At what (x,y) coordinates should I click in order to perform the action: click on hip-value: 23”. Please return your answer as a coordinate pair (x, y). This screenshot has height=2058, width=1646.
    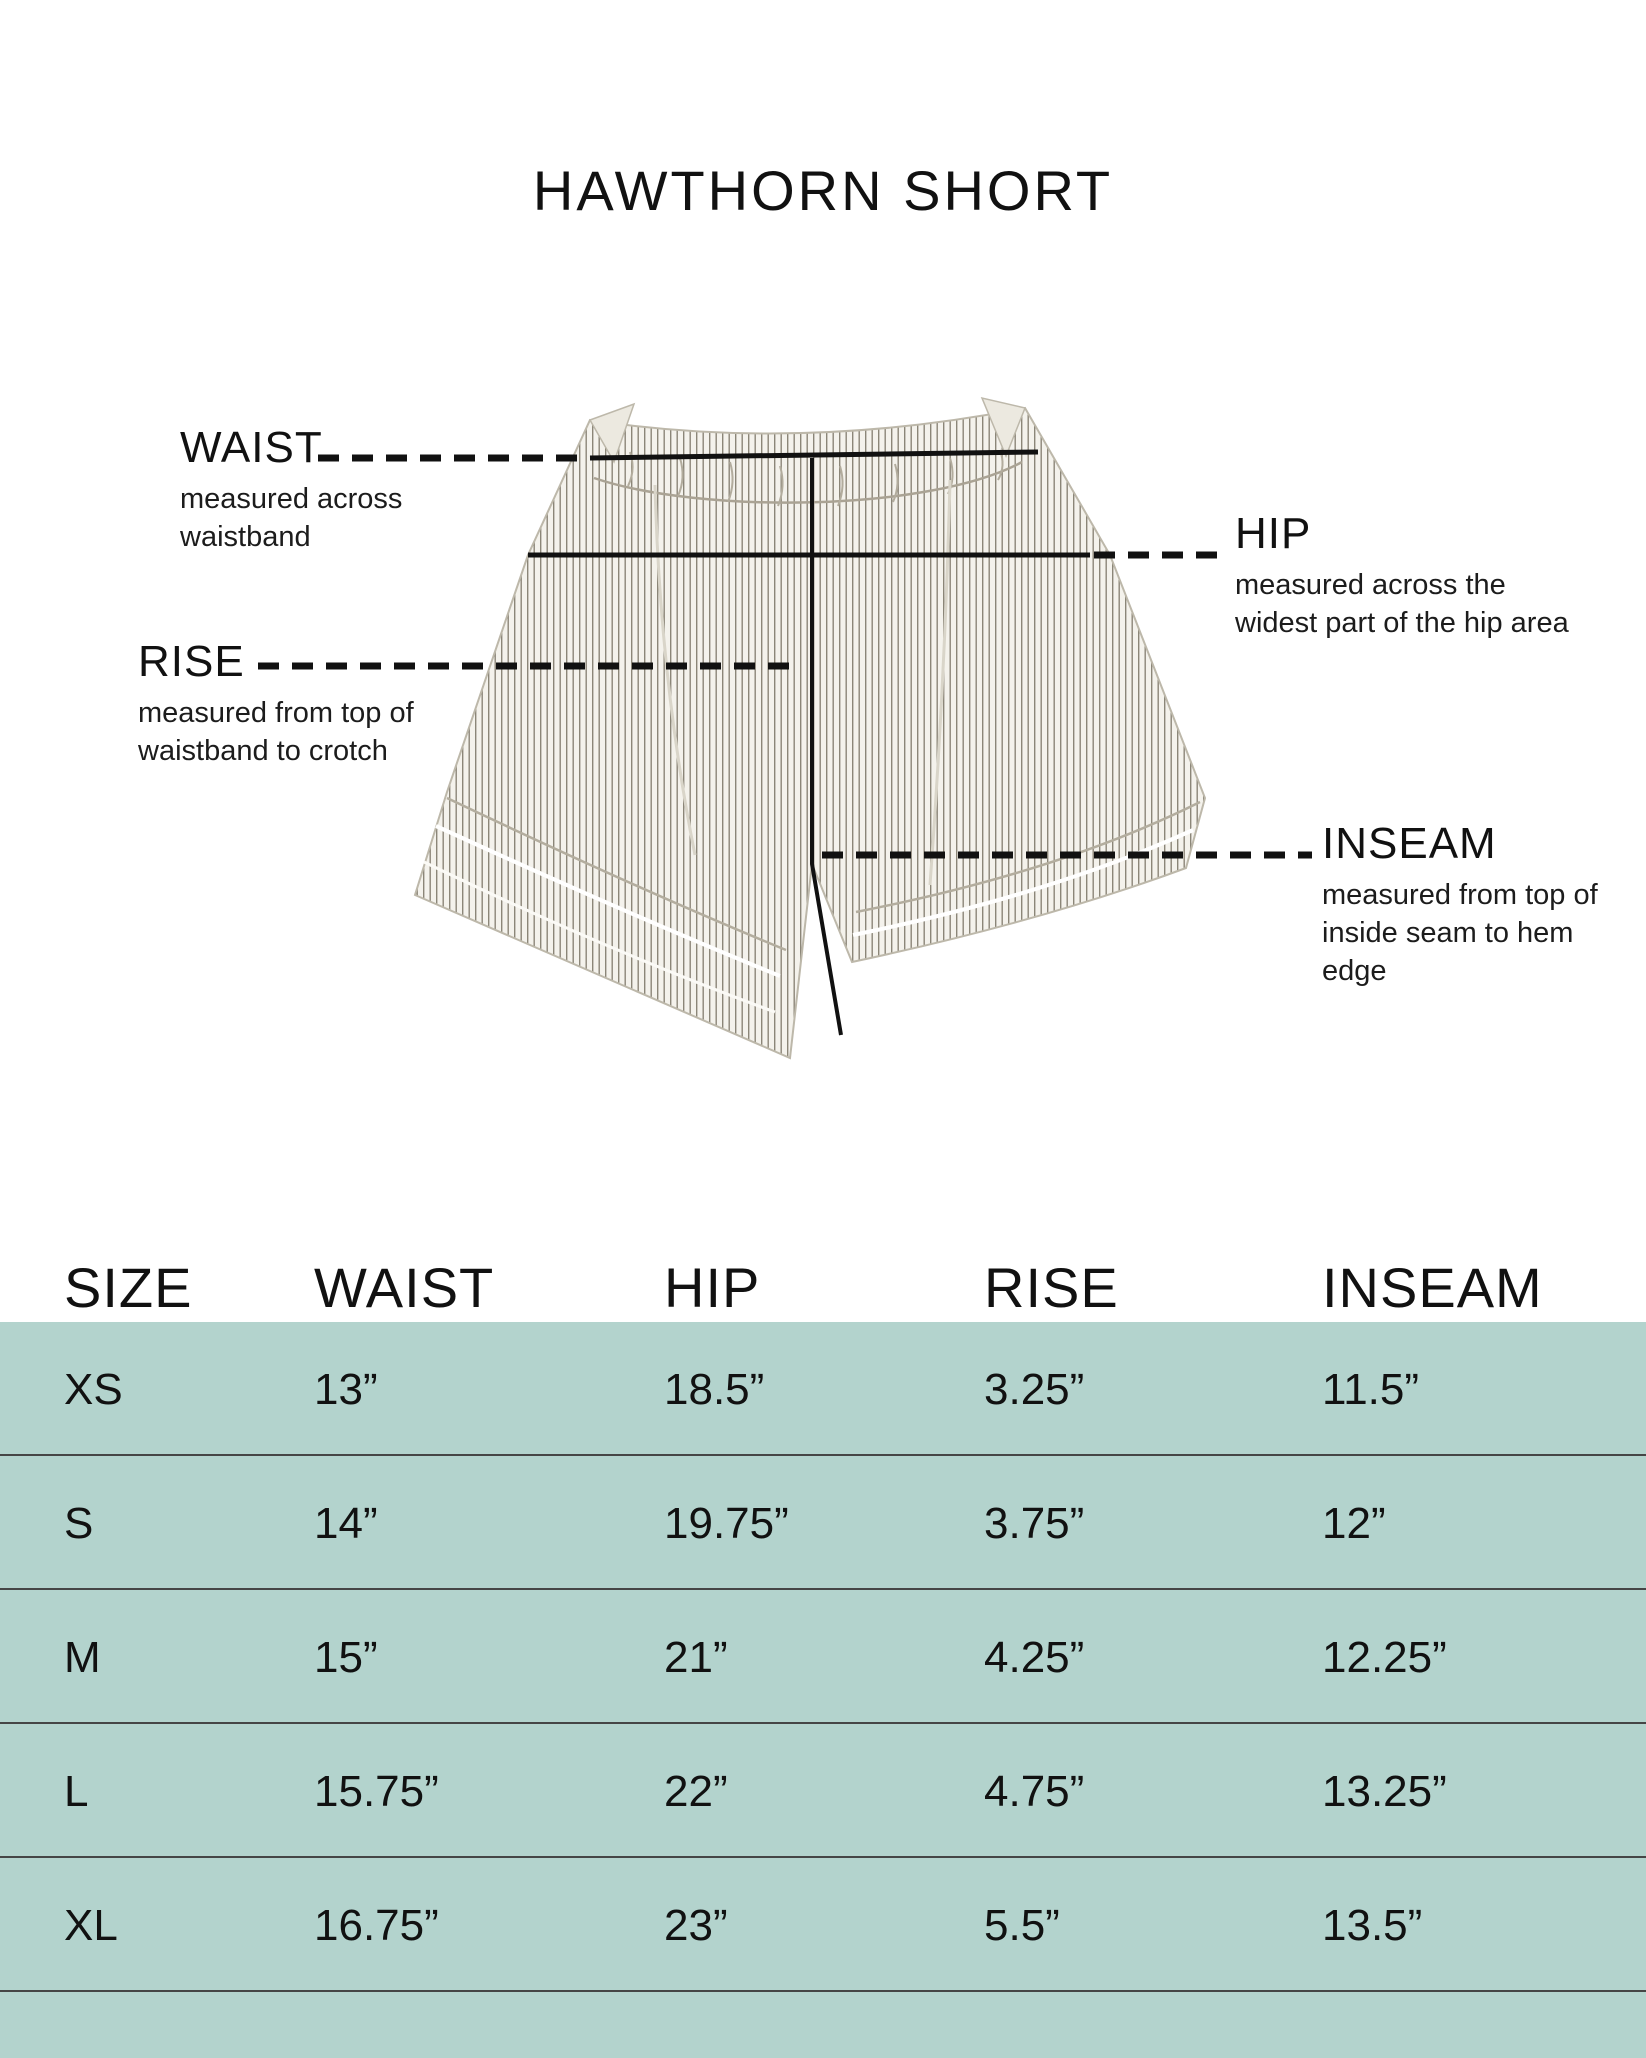
    Looking at the image, I should click on (696, 1925).